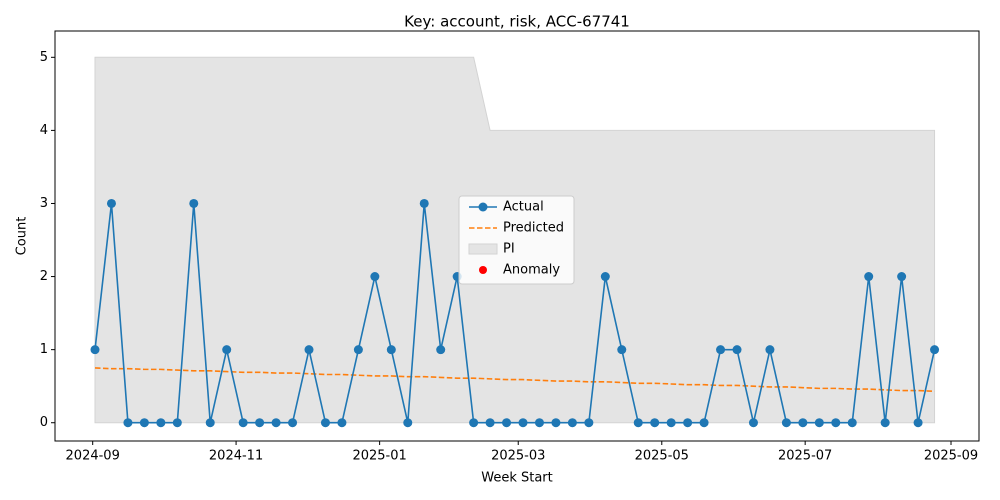  I want to click on x-tick-label: 2024-11, so click(236, 456).